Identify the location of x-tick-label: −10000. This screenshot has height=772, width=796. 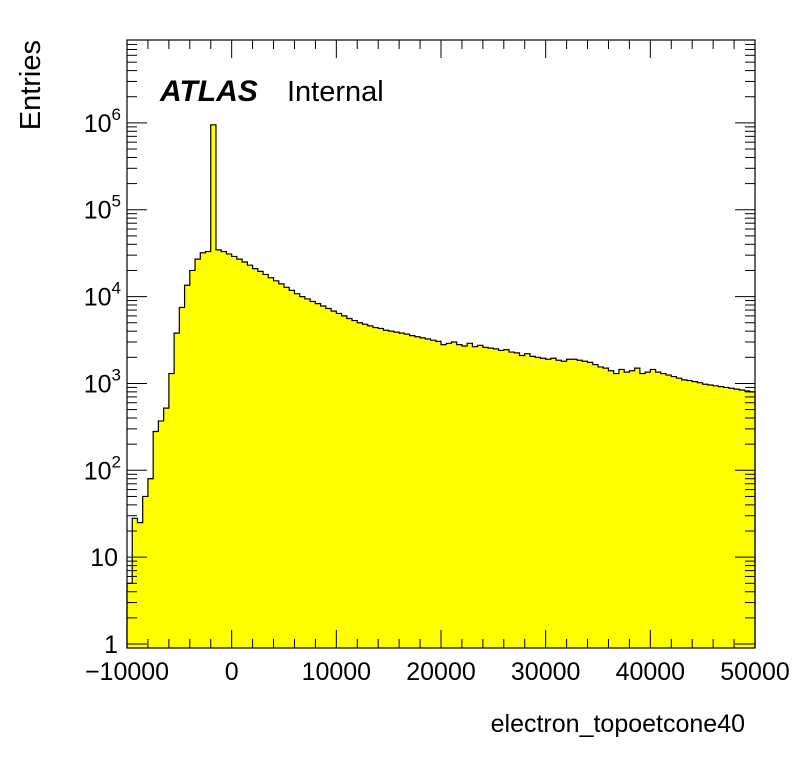
(127, 672).